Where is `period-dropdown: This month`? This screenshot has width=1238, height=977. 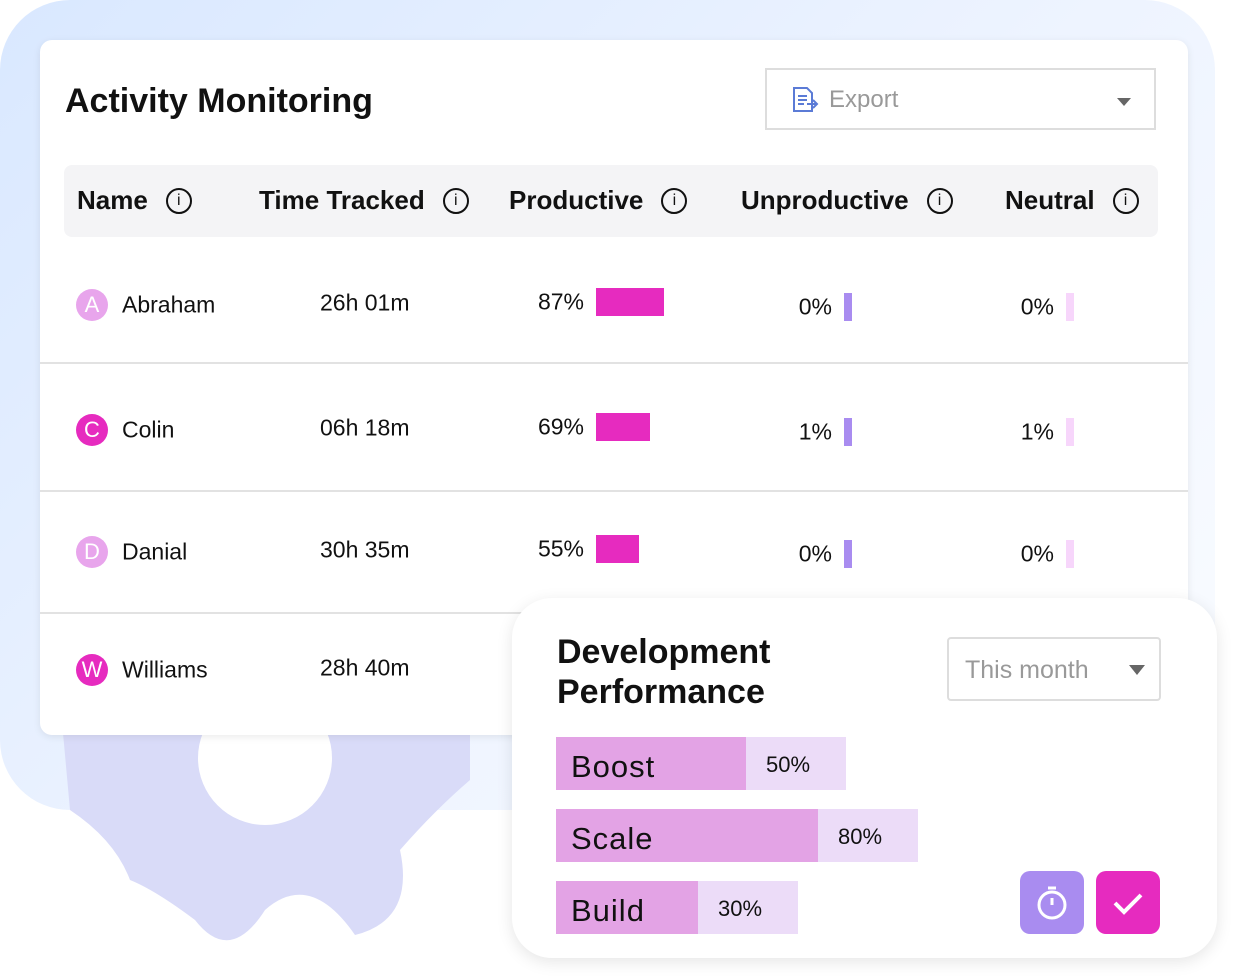 period-dropdown: This month is located at coordinates (1054, 669).